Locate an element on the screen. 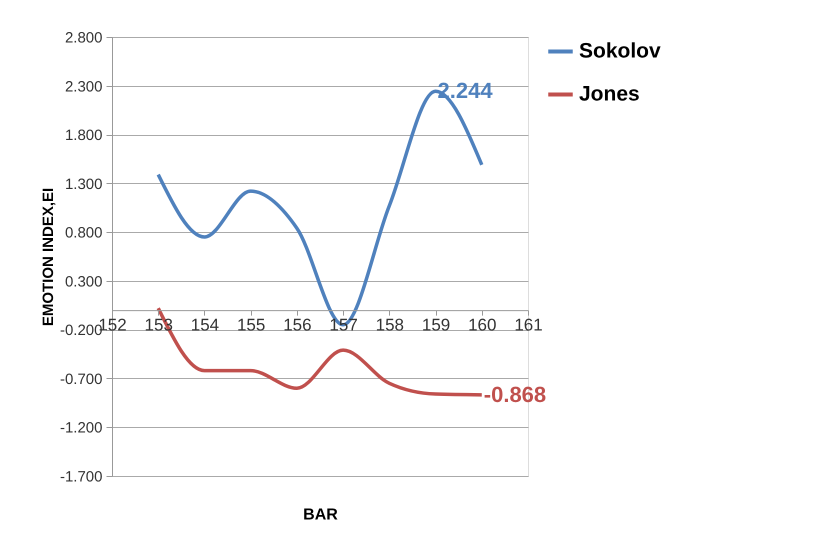 The height and width of the screenshot is (537, 827). y-tick-label: 0.300 is located at coordinates (83, 281).